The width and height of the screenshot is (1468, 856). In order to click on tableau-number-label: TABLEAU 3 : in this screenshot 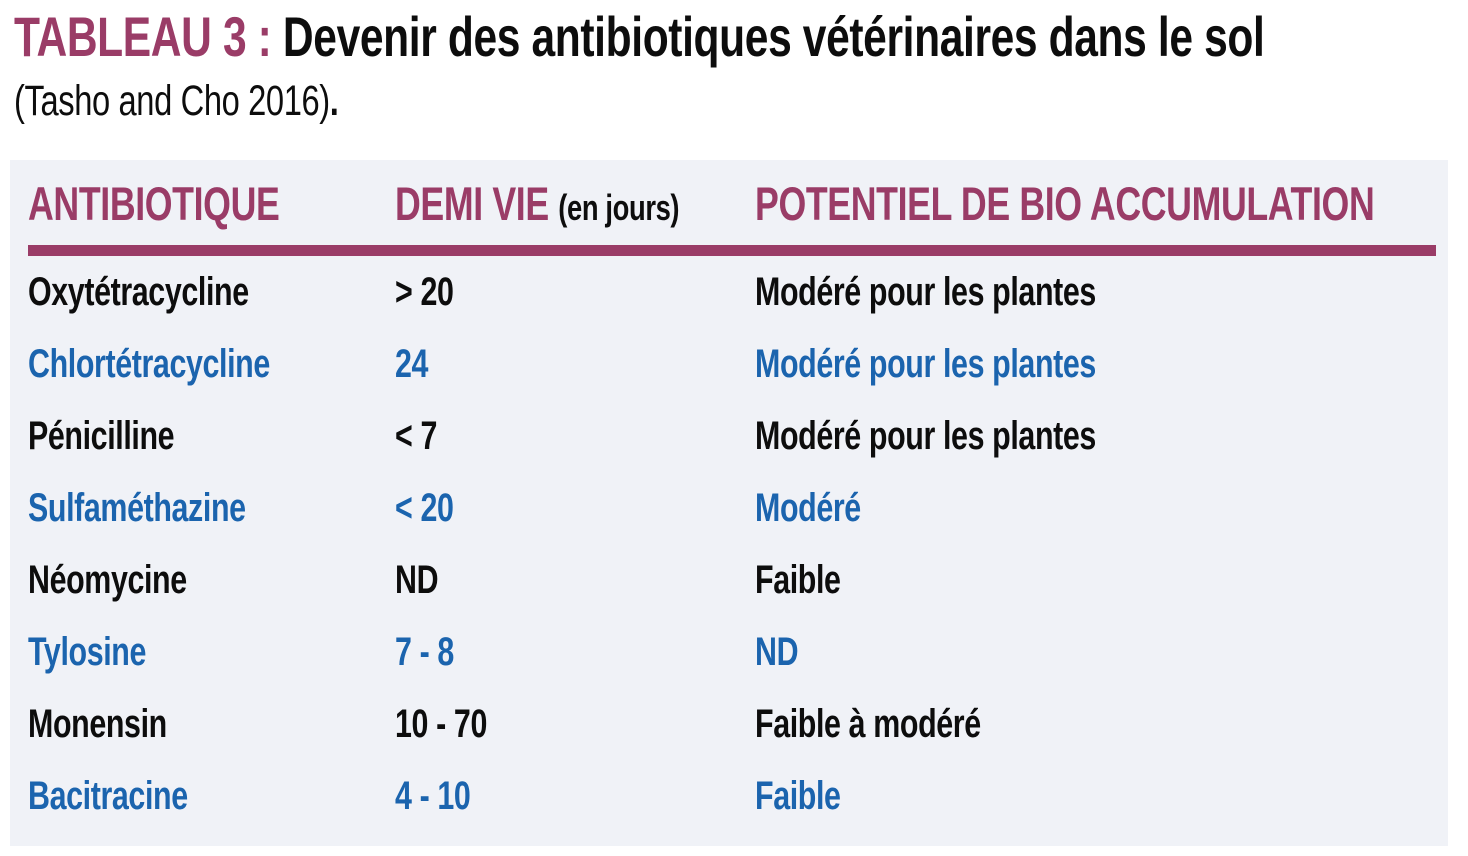, I will do `click(143, 36)`.